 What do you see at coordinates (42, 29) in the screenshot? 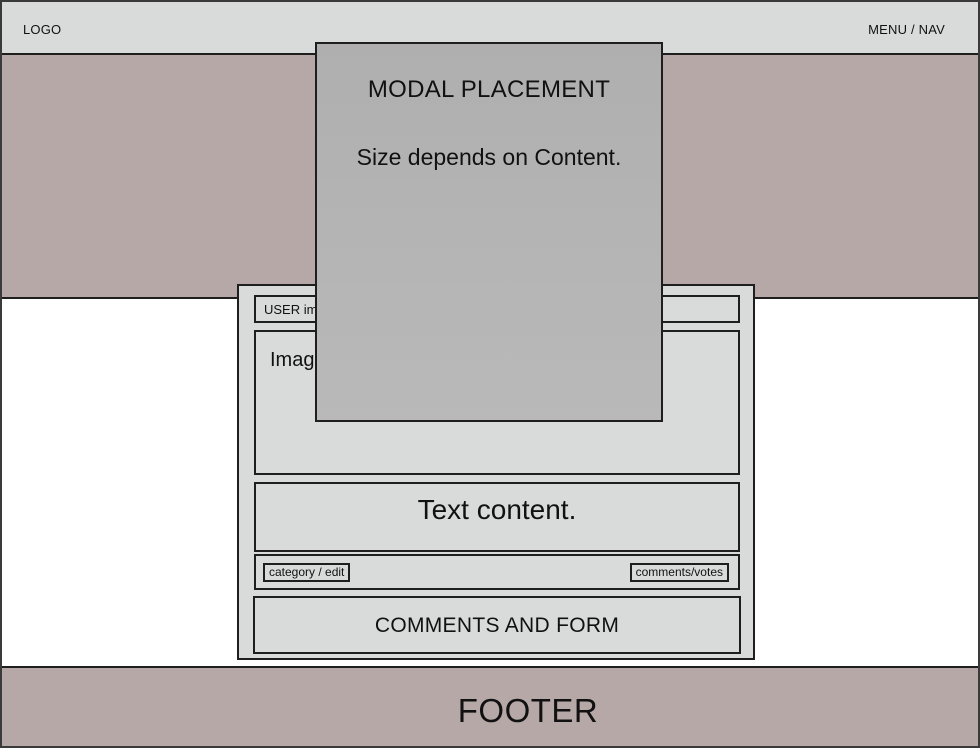
I see `logo: LOGO` at bounding box center [42, 29].